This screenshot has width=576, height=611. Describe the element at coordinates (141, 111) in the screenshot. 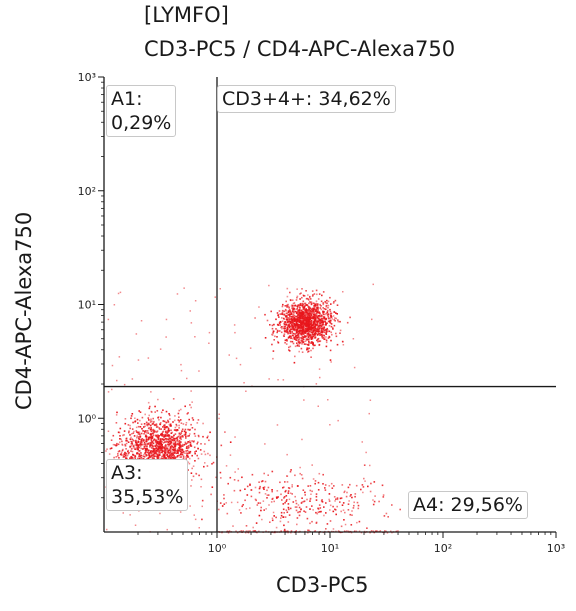

I see `gate-label-a1: A1: 0,29%` at that location.